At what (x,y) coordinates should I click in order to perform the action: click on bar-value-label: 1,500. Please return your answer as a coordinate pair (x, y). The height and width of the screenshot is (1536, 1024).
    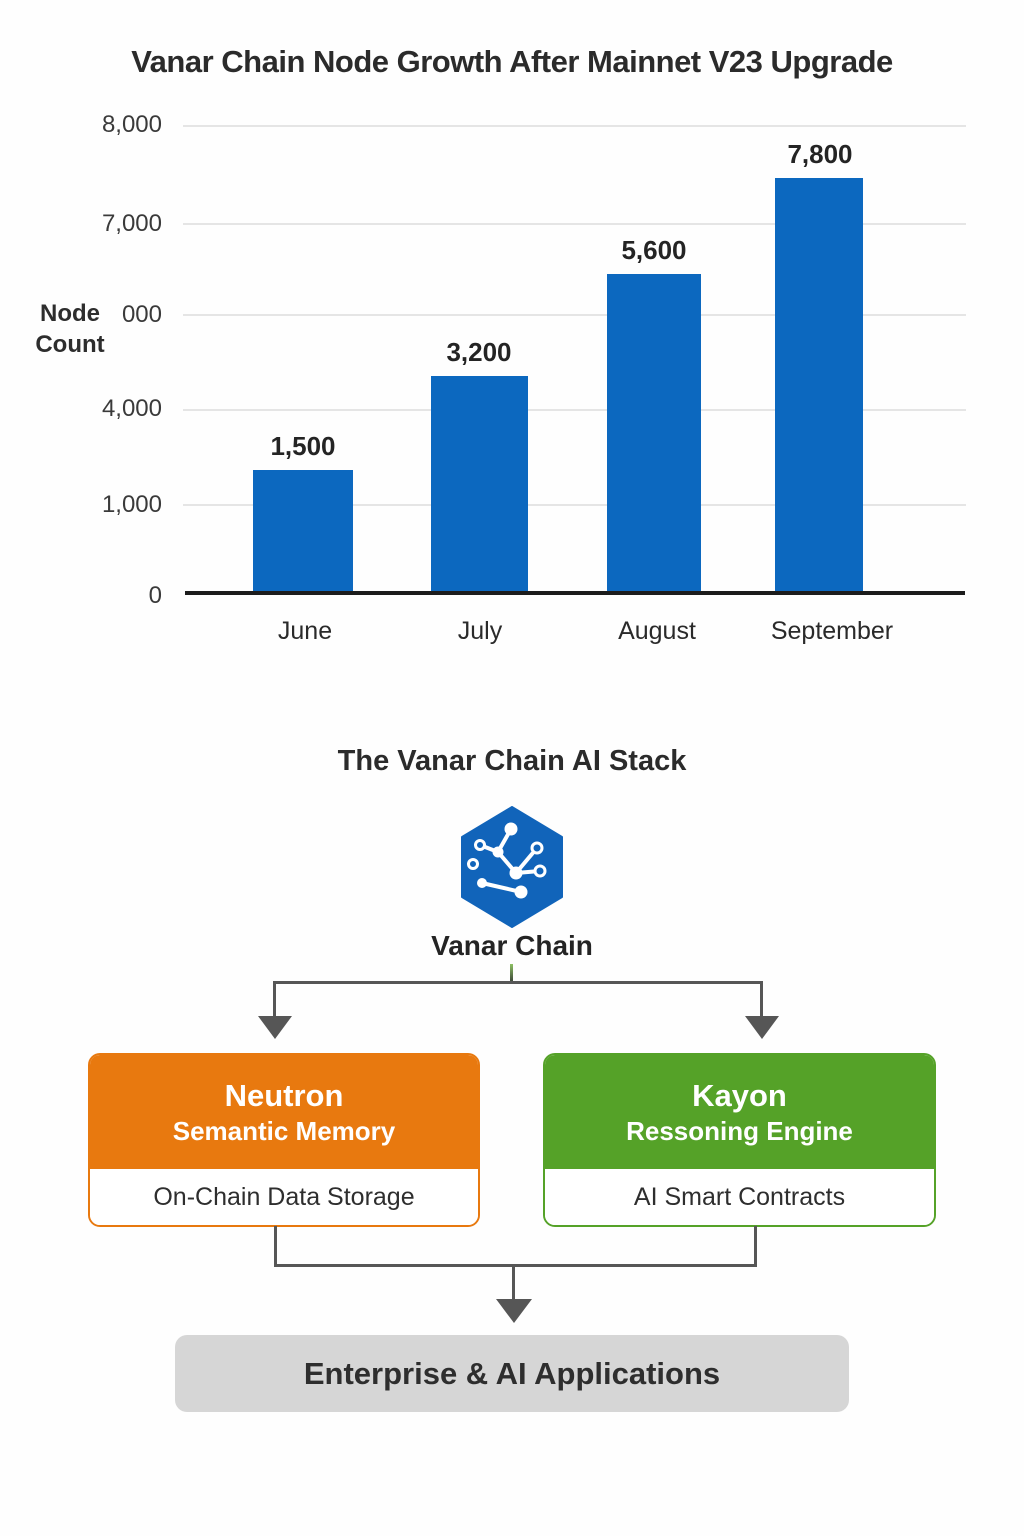
    Looking at the image, I should click on (303, 446).